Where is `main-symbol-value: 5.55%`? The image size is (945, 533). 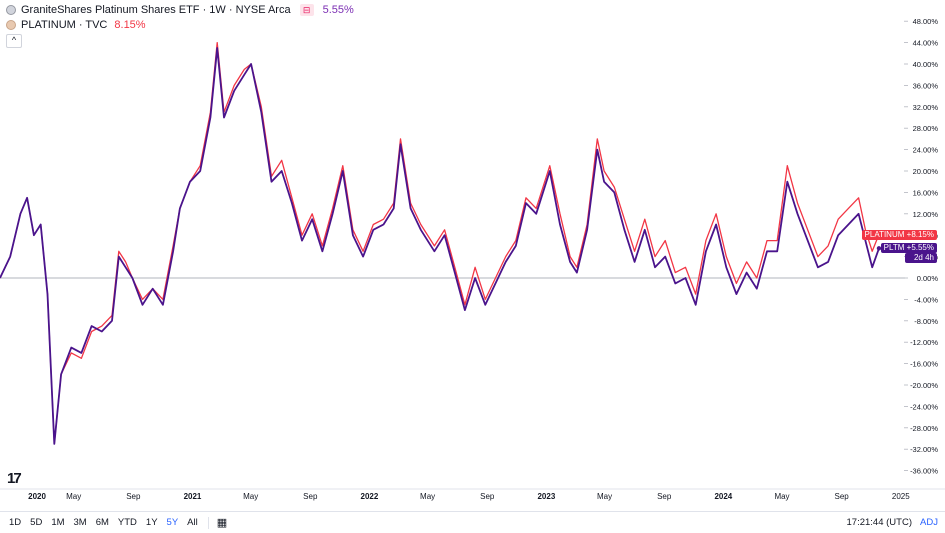
main-symbol-value: 5.55% is located at coordinates (338, 10).